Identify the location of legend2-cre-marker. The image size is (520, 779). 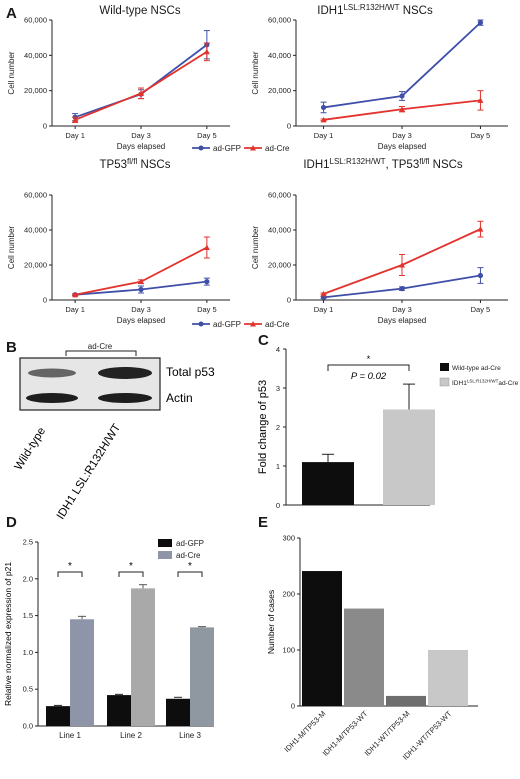
(253, 324).